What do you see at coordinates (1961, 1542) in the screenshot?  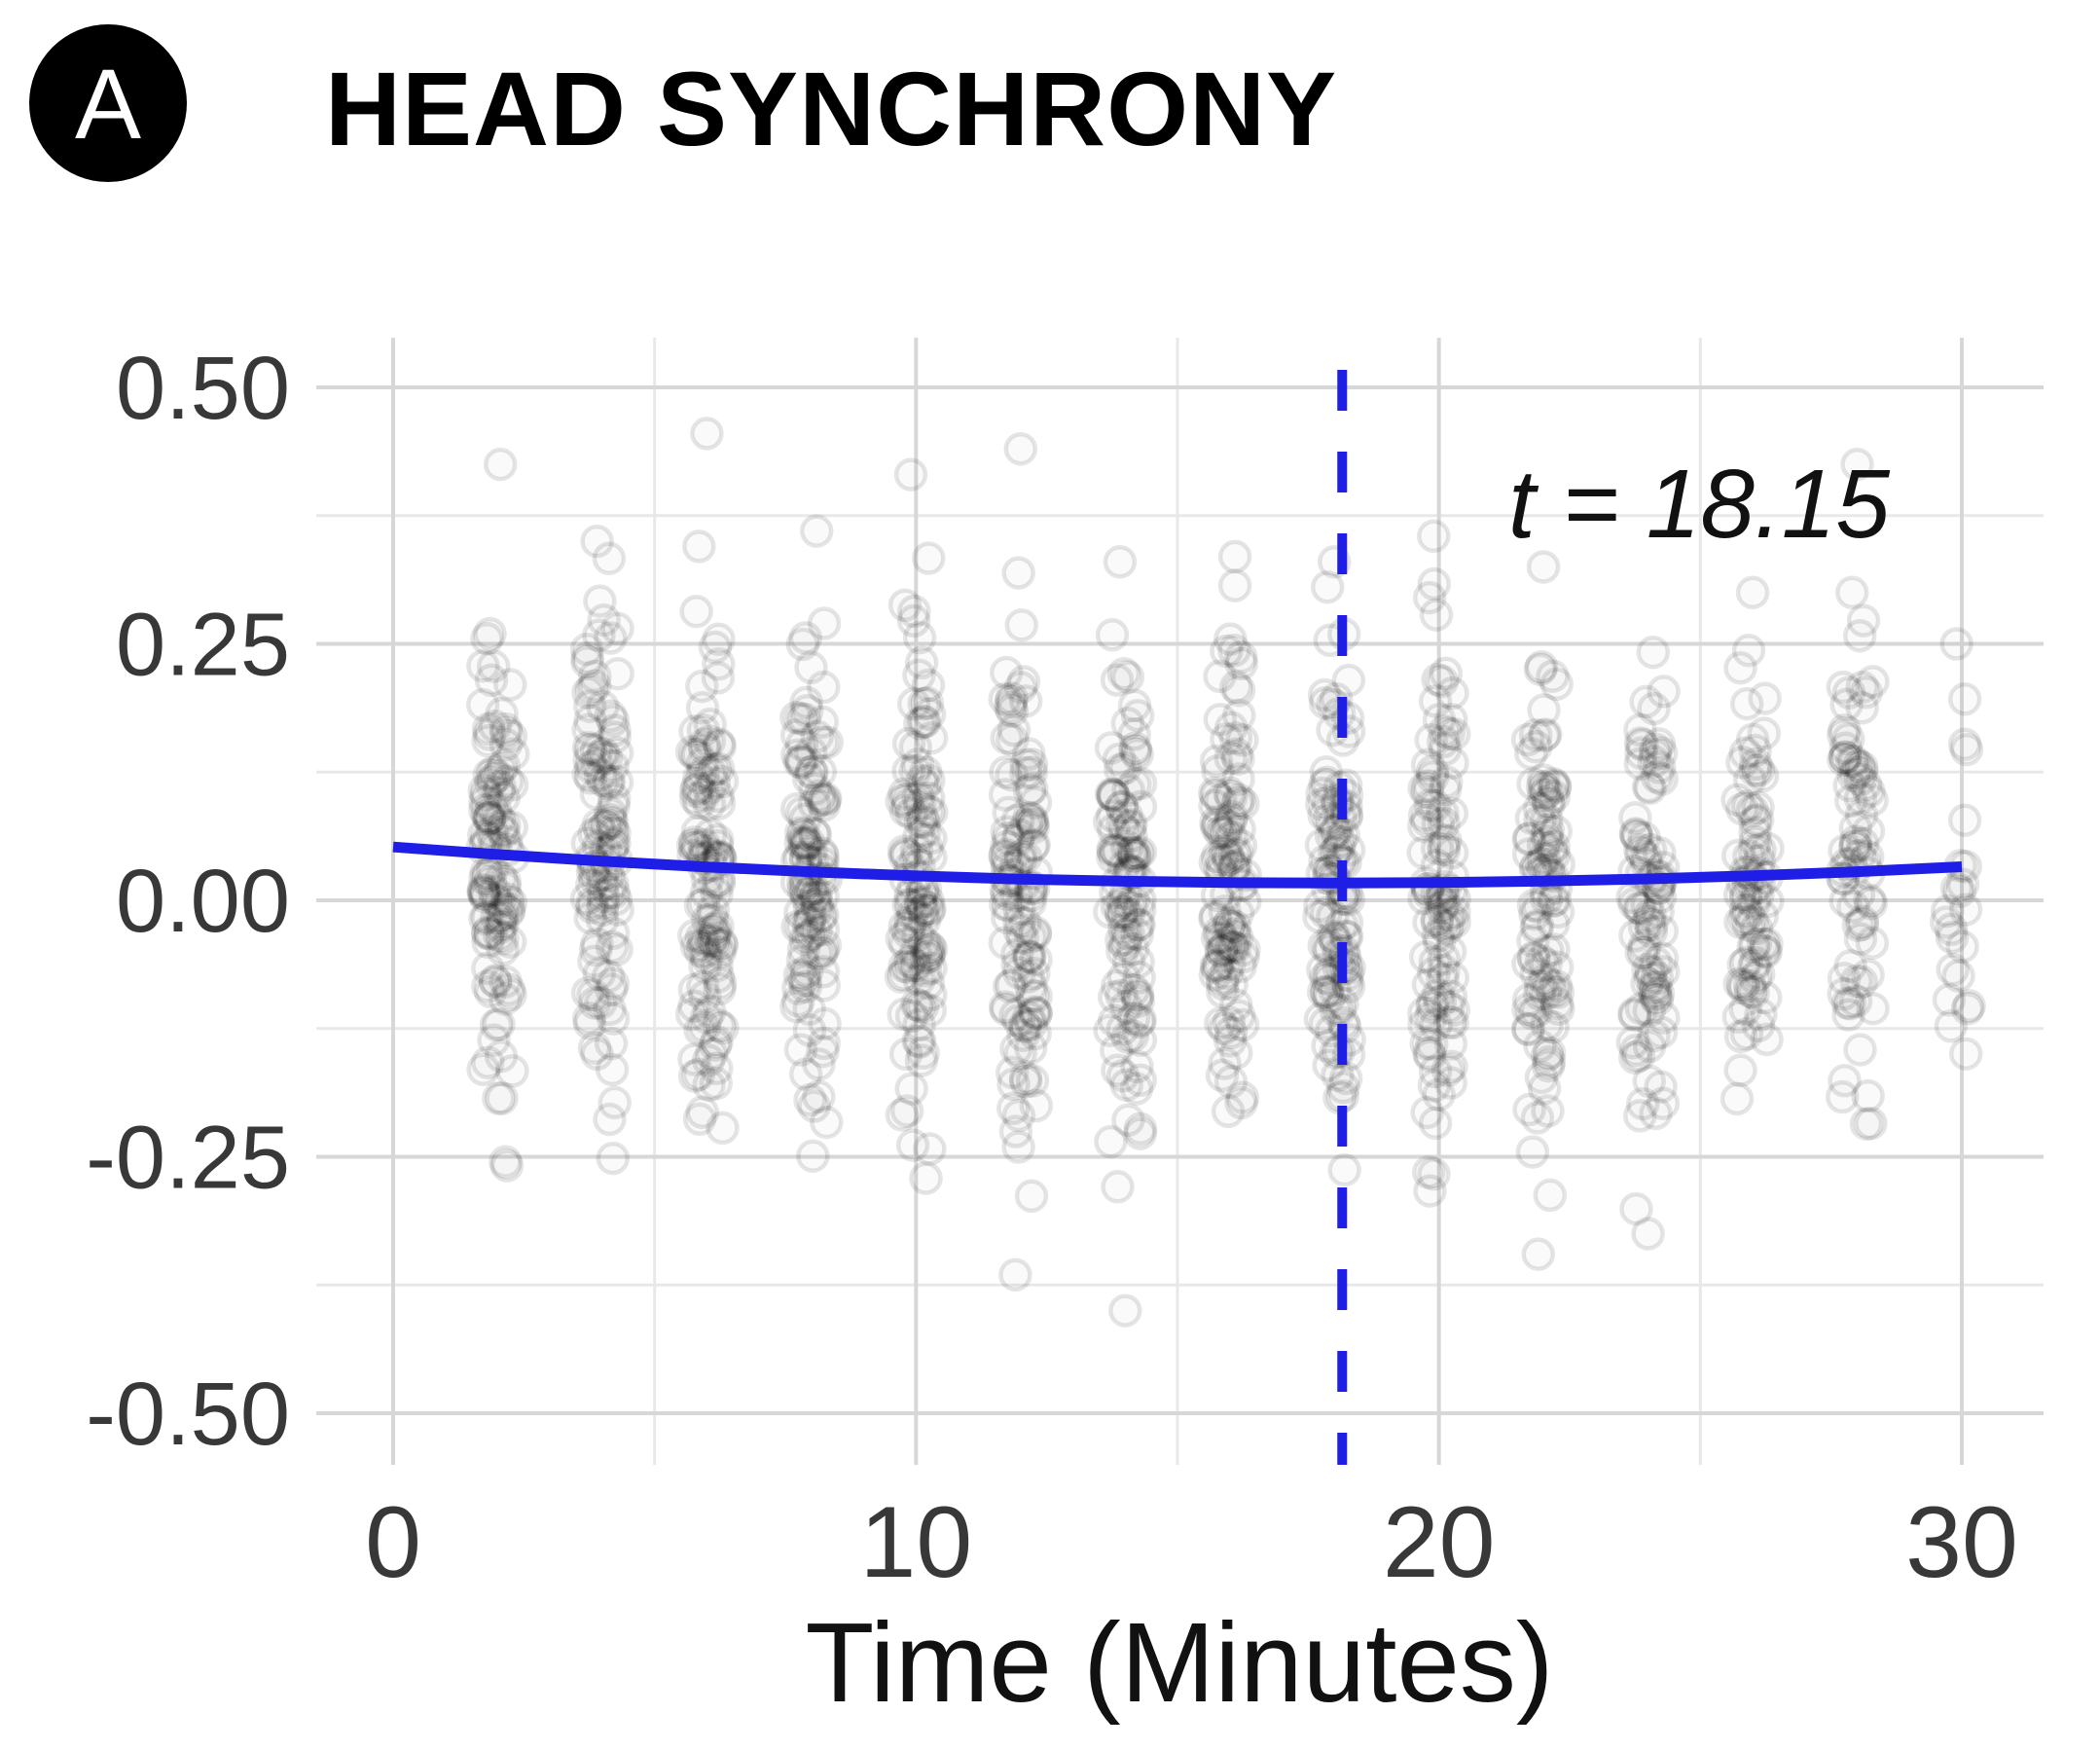 I see `x-tick-label: 30` at bounding box center [1961, 1542].